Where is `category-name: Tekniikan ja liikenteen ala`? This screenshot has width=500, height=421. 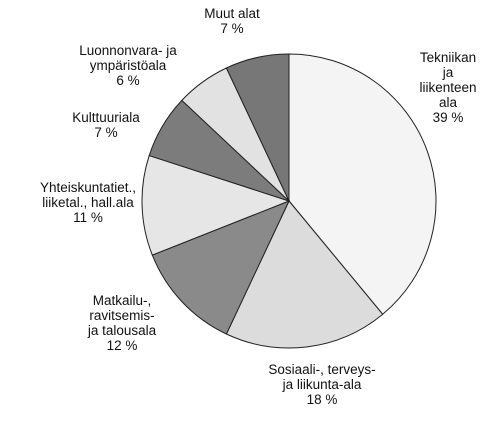
category-name: Tekniikan ja liikenteen ala is located at coordinates (448, 80).